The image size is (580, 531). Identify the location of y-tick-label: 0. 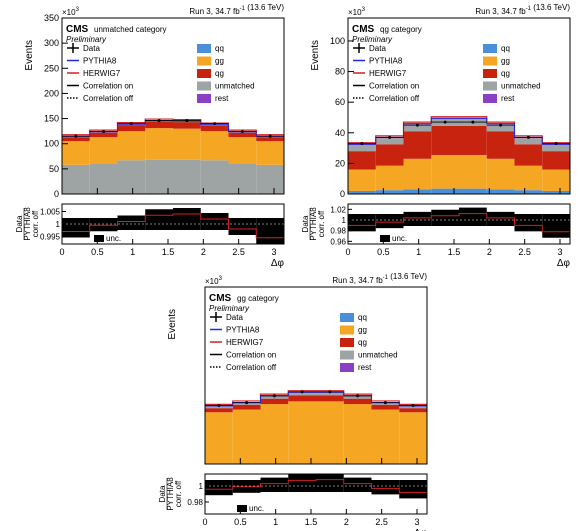
(342, 194).